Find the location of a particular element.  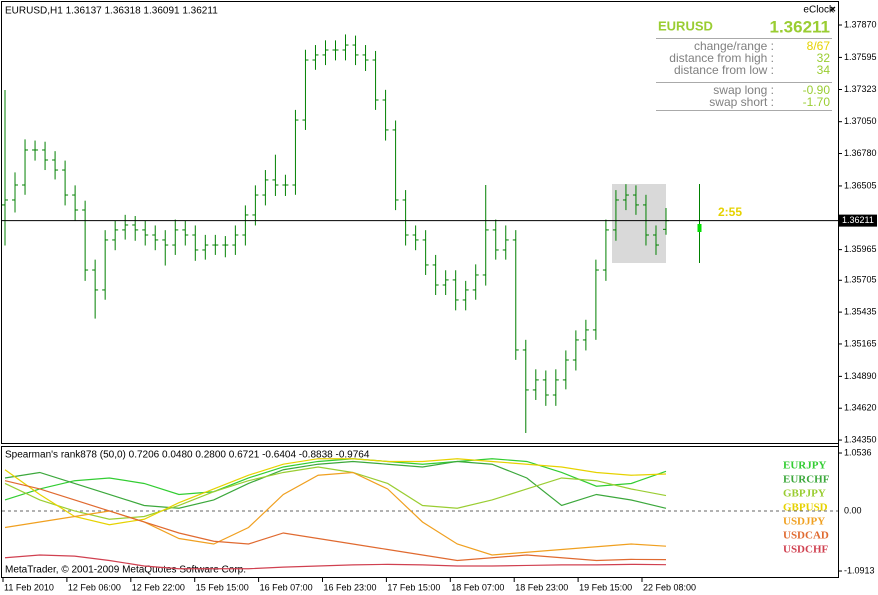

y-tick-label: 1.35435 is located at coordinates (860, 311).